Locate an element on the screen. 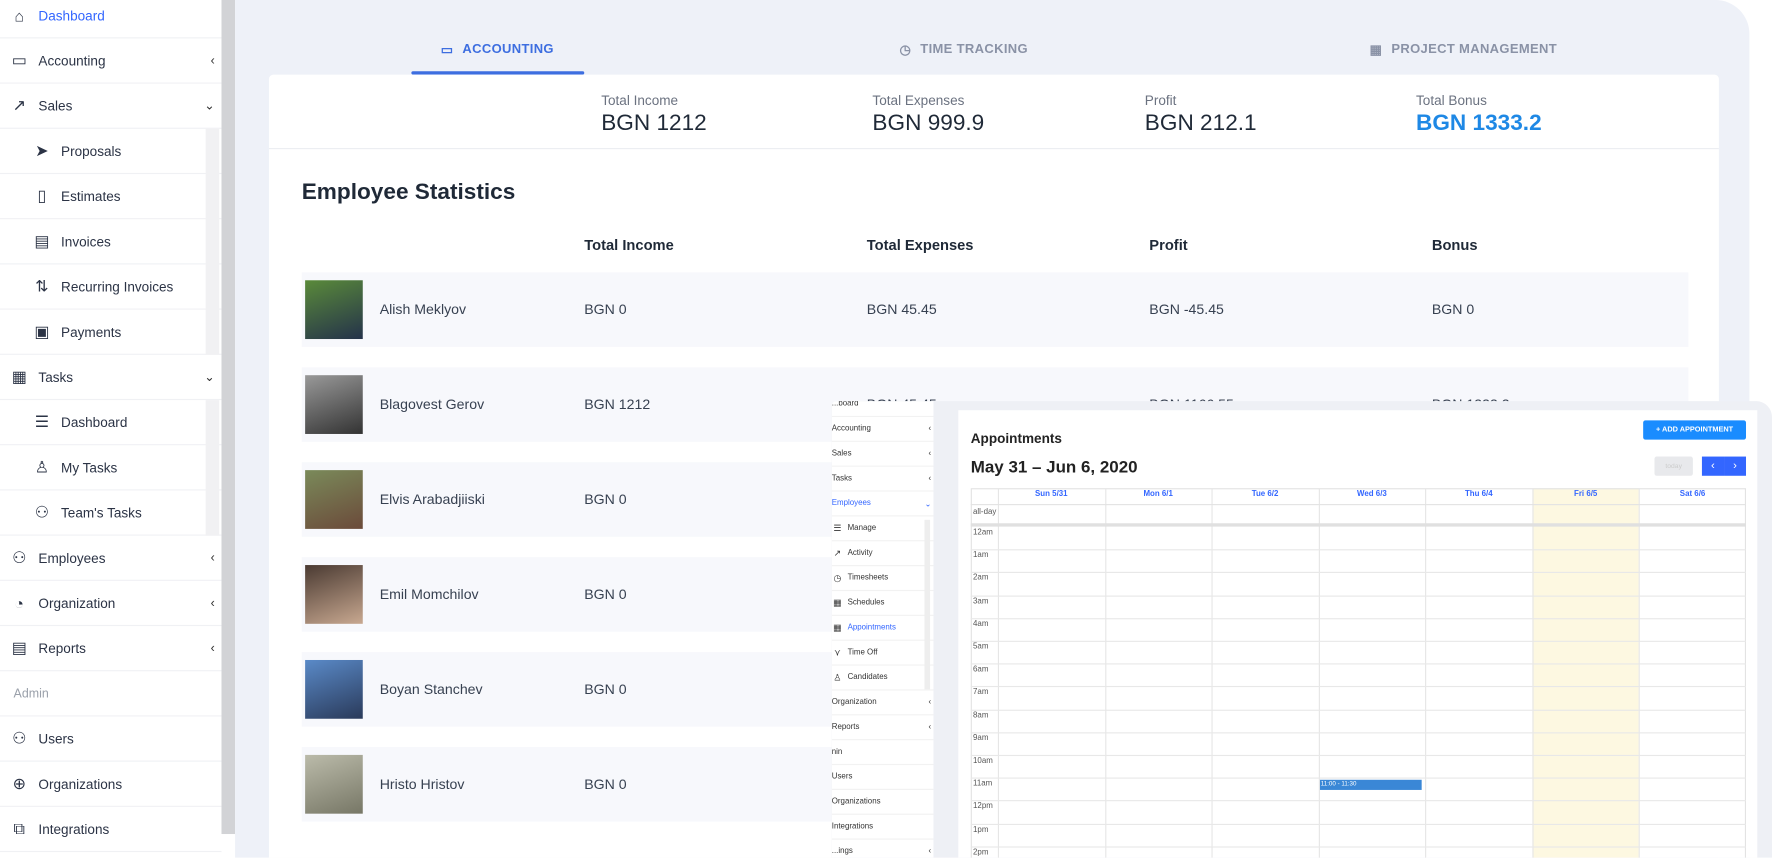 Image resolution: width=1772 pixels, height=858 pixels. chevron-icon: ⌄ is located at coordinates (209, 106).